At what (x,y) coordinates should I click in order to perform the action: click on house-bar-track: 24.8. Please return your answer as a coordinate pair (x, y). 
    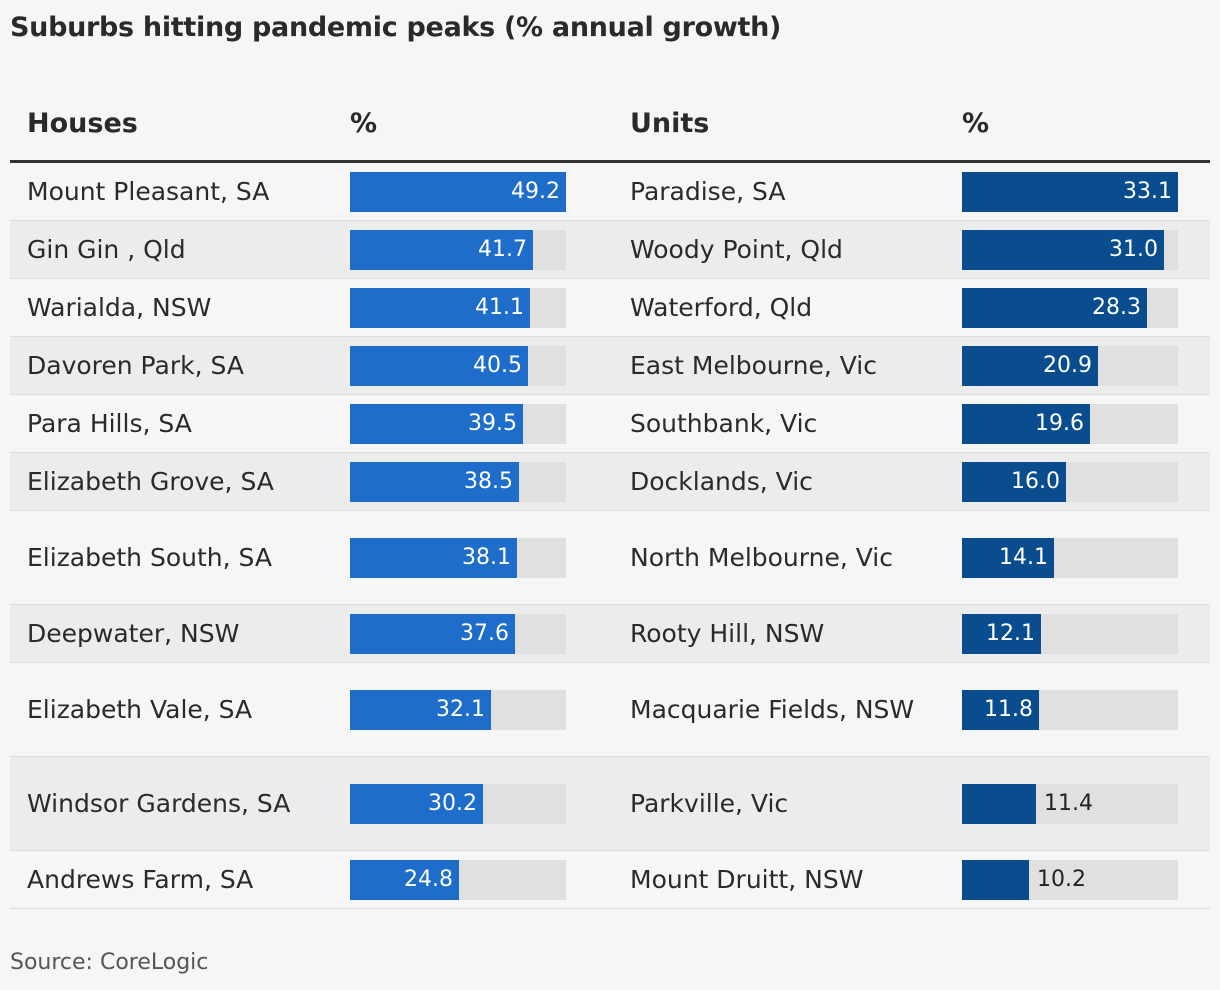
    Looking at the image, I should click on (458, 879).